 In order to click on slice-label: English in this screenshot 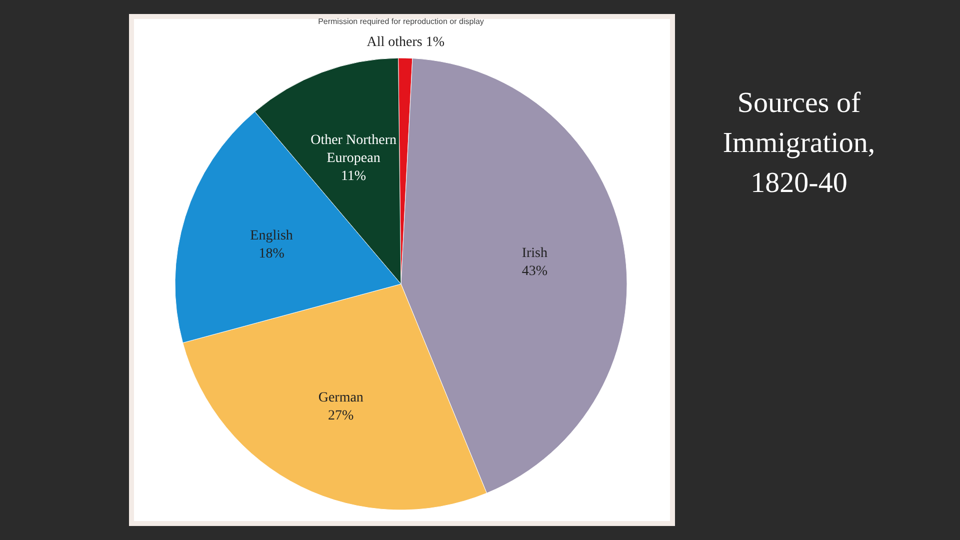, I will do `click(271, 236)`.